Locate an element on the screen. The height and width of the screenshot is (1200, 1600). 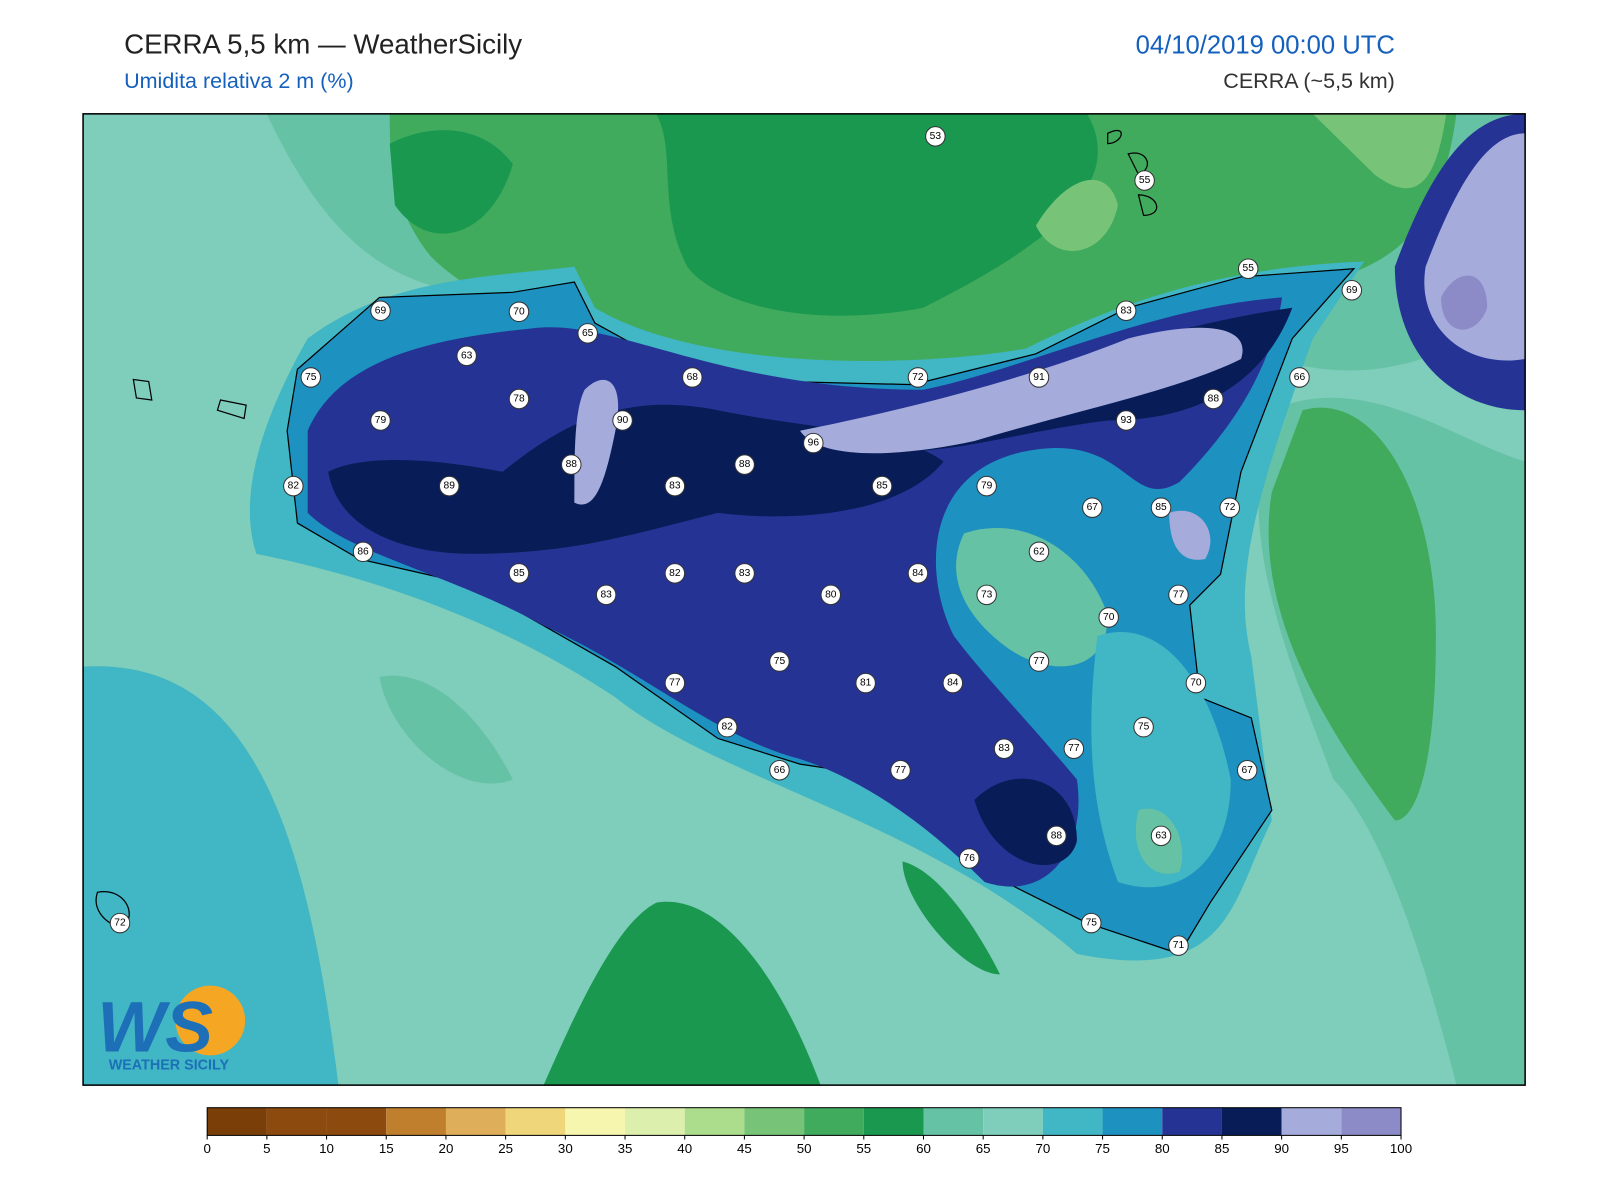
station-value: 69 is located at coordinates (1352, 290).